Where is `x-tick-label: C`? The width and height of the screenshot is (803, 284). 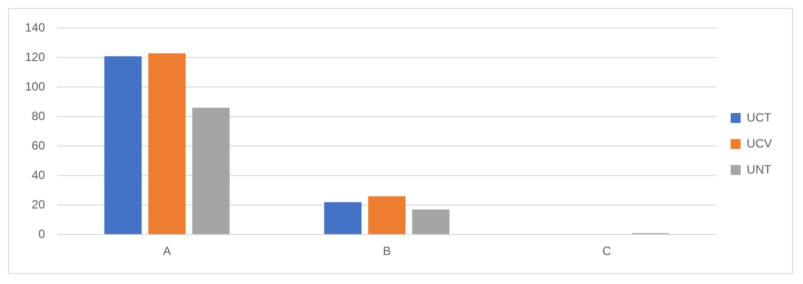
x-tick-label: C is located at coordinates (607, 251).